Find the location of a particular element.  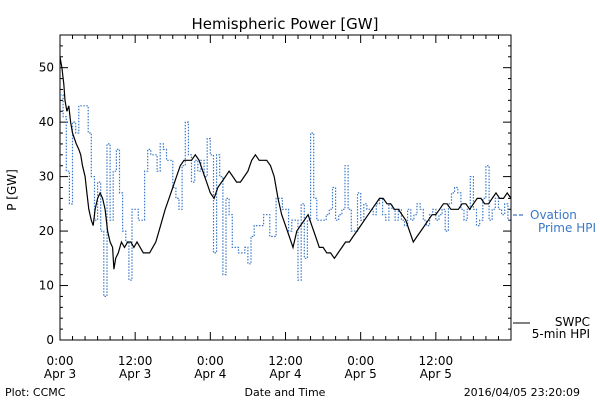

y-tick-label: 40 is located at coordinates (46, 122).